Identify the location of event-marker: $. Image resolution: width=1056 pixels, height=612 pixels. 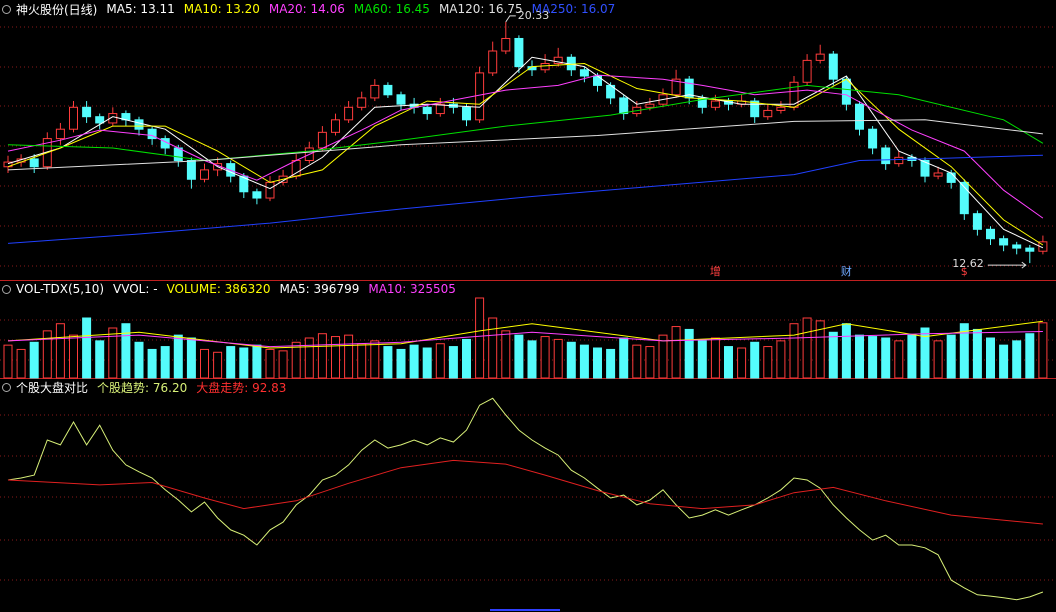
(964, 271).